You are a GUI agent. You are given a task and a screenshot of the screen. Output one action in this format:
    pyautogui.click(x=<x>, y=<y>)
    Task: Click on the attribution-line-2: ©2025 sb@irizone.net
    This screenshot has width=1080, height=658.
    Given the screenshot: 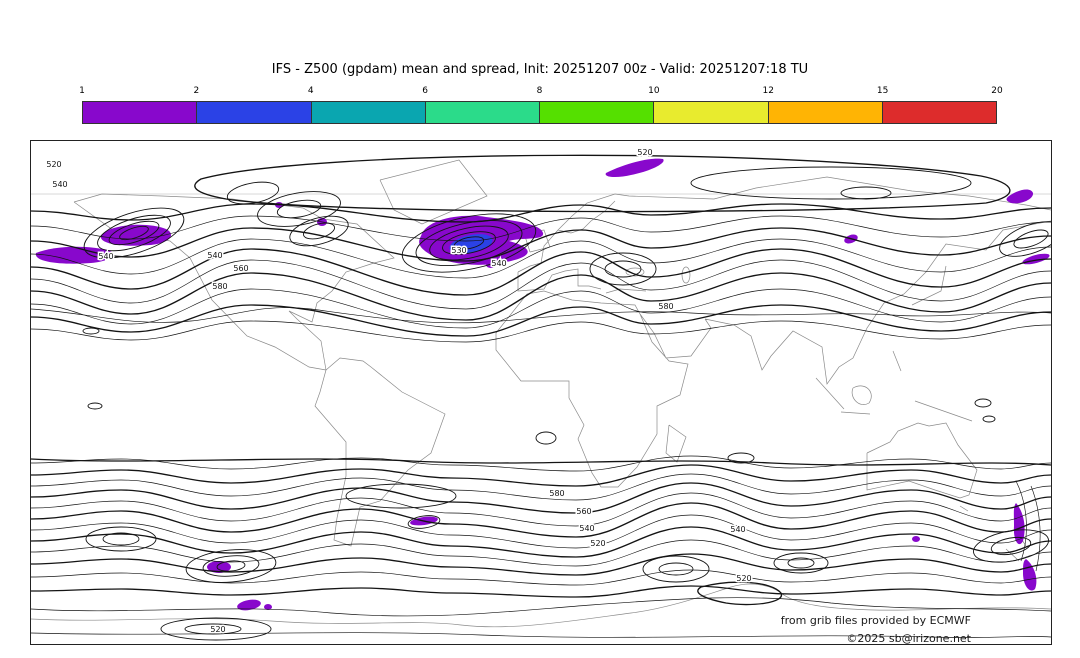 What is the action you would take?
    pyautogui.click(x=908, y=638)
    